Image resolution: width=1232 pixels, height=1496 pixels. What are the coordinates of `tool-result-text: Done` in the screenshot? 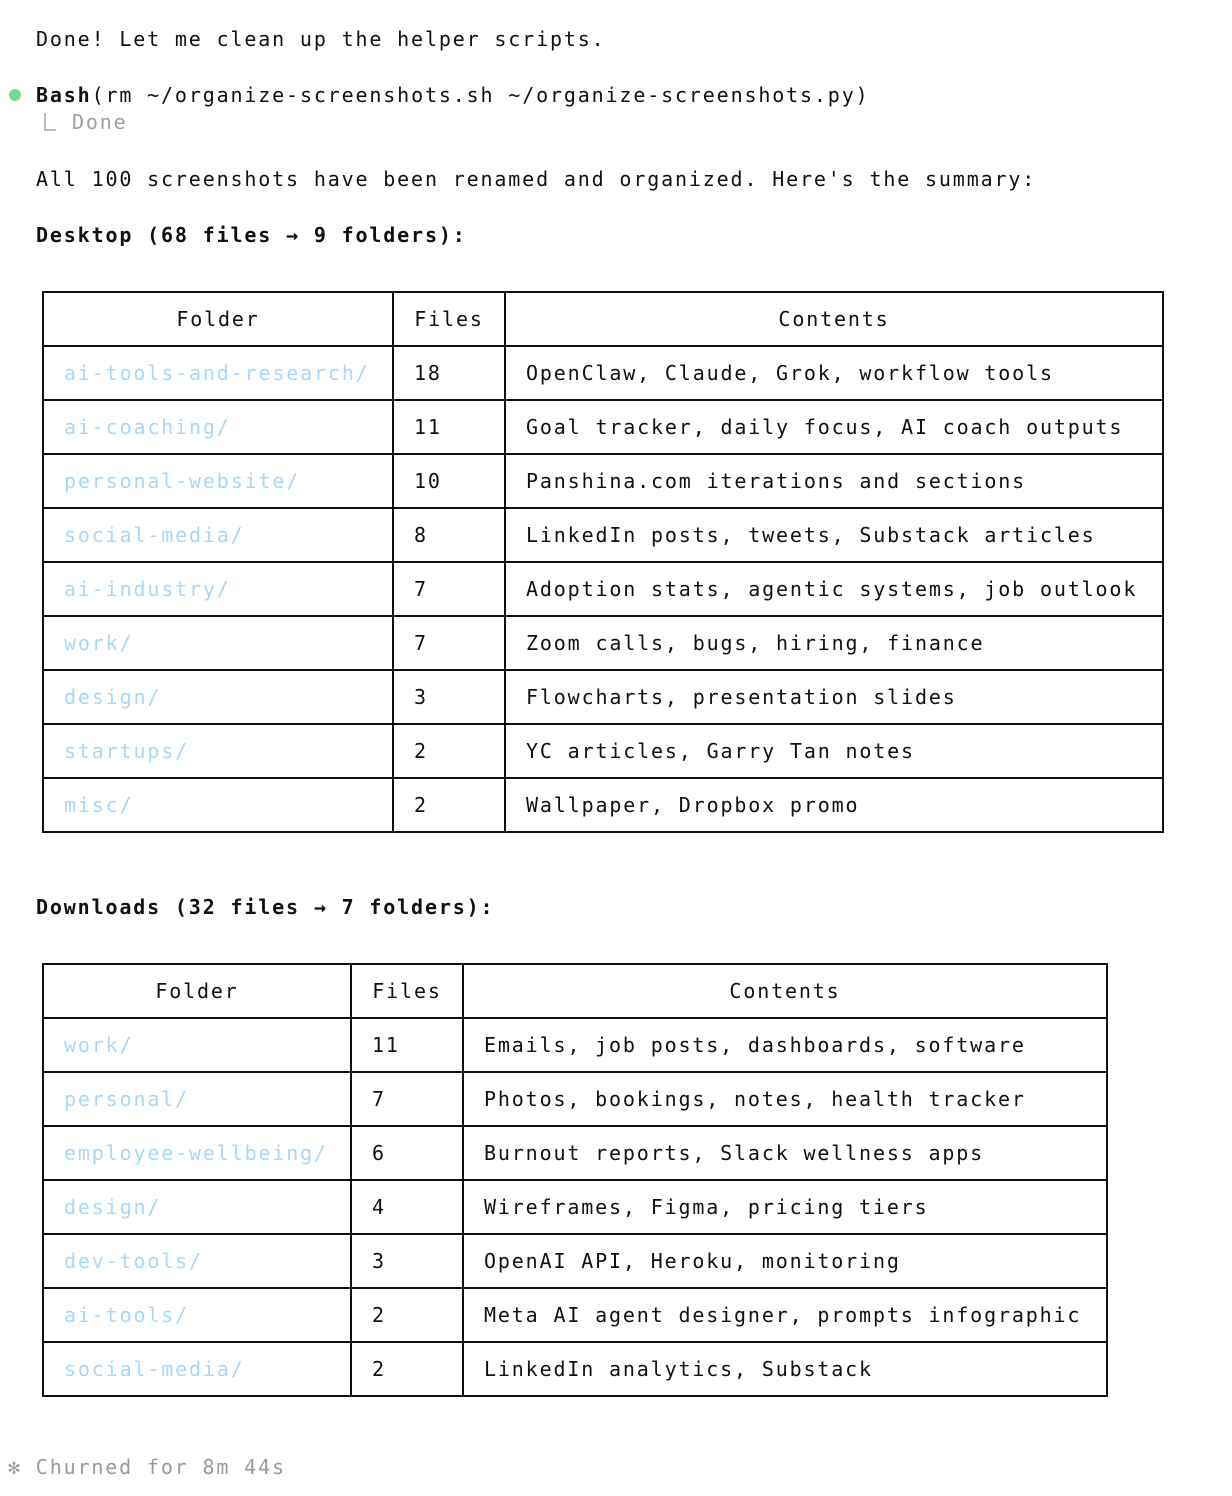 It's located at (100, 122).